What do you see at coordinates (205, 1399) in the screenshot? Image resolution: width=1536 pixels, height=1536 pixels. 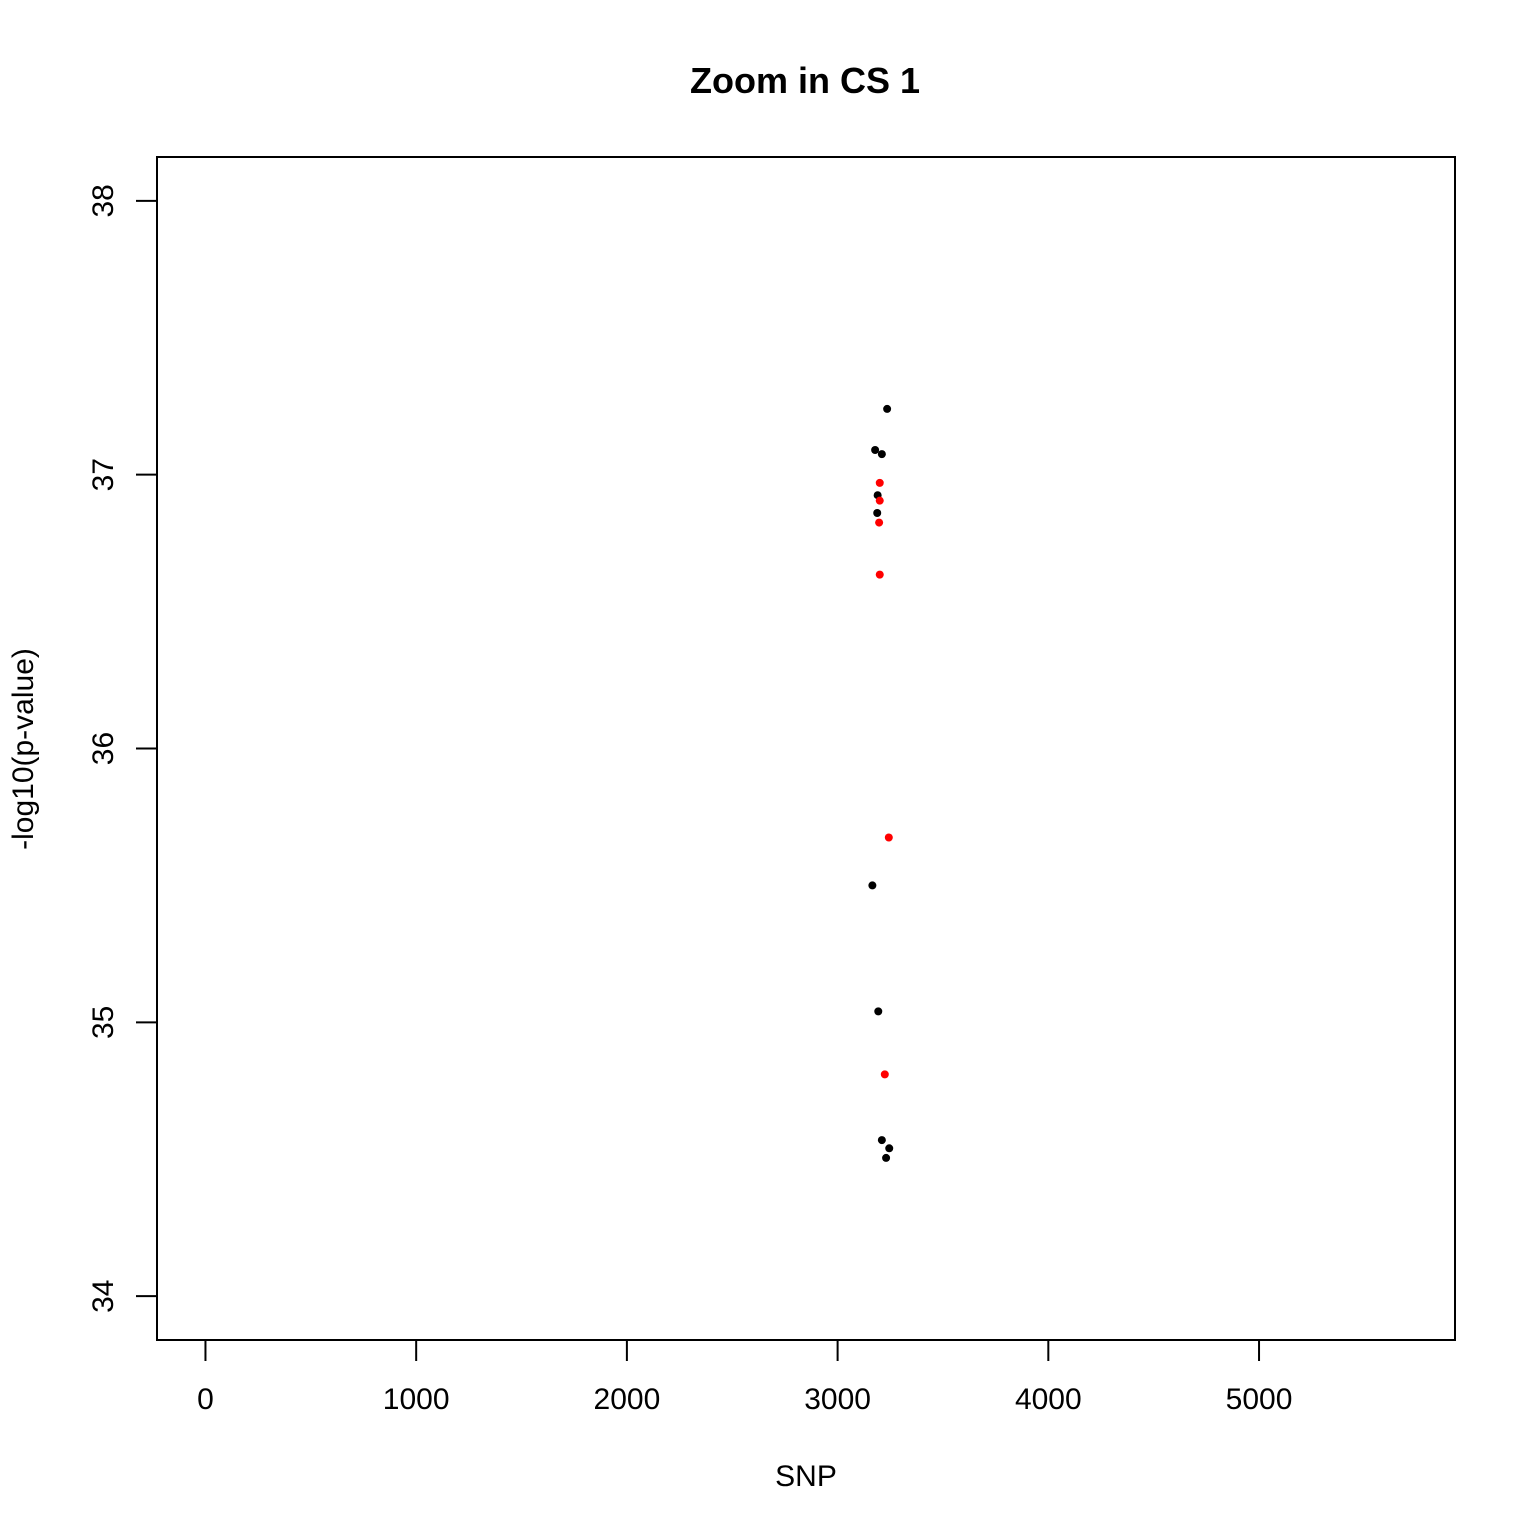 I see `x-tick-label: 0` at bounding box center [205, 1399].